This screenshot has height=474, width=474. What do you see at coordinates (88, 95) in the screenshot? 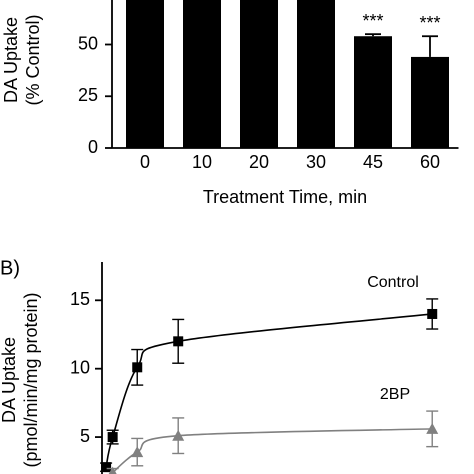
I see `y-tick-label: 25` at bounding box center [88, 95].